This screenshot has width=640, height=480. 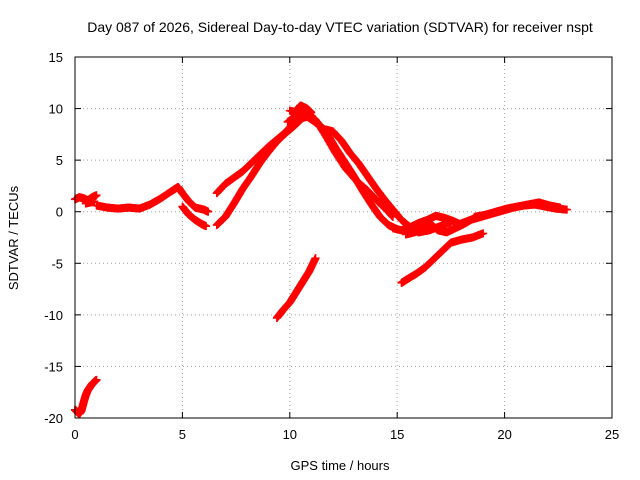 I want to click on x-tick-label: 10, so click(x=290, y=434).